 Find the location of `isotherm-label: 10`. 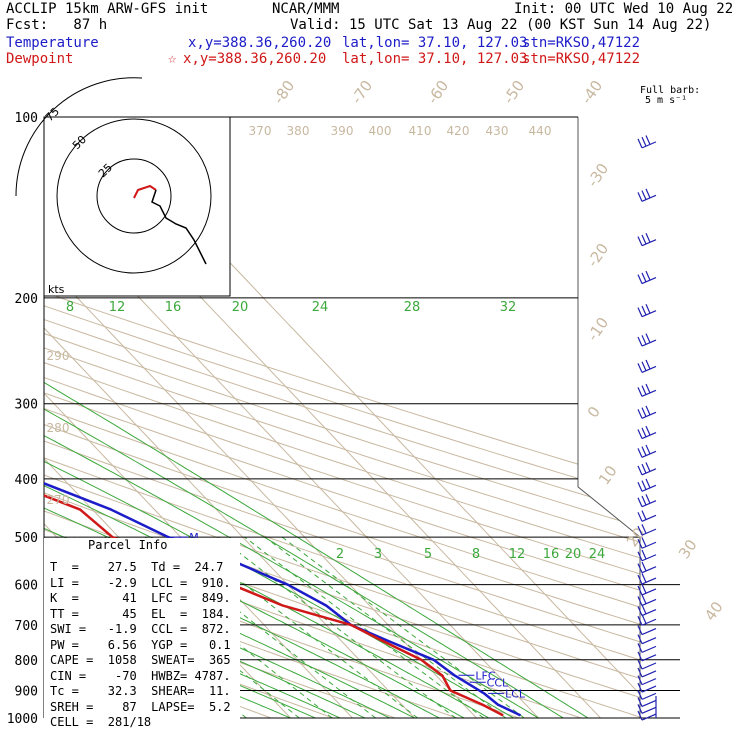

isotherm-label: 10 is located at coordinates (608, 475).